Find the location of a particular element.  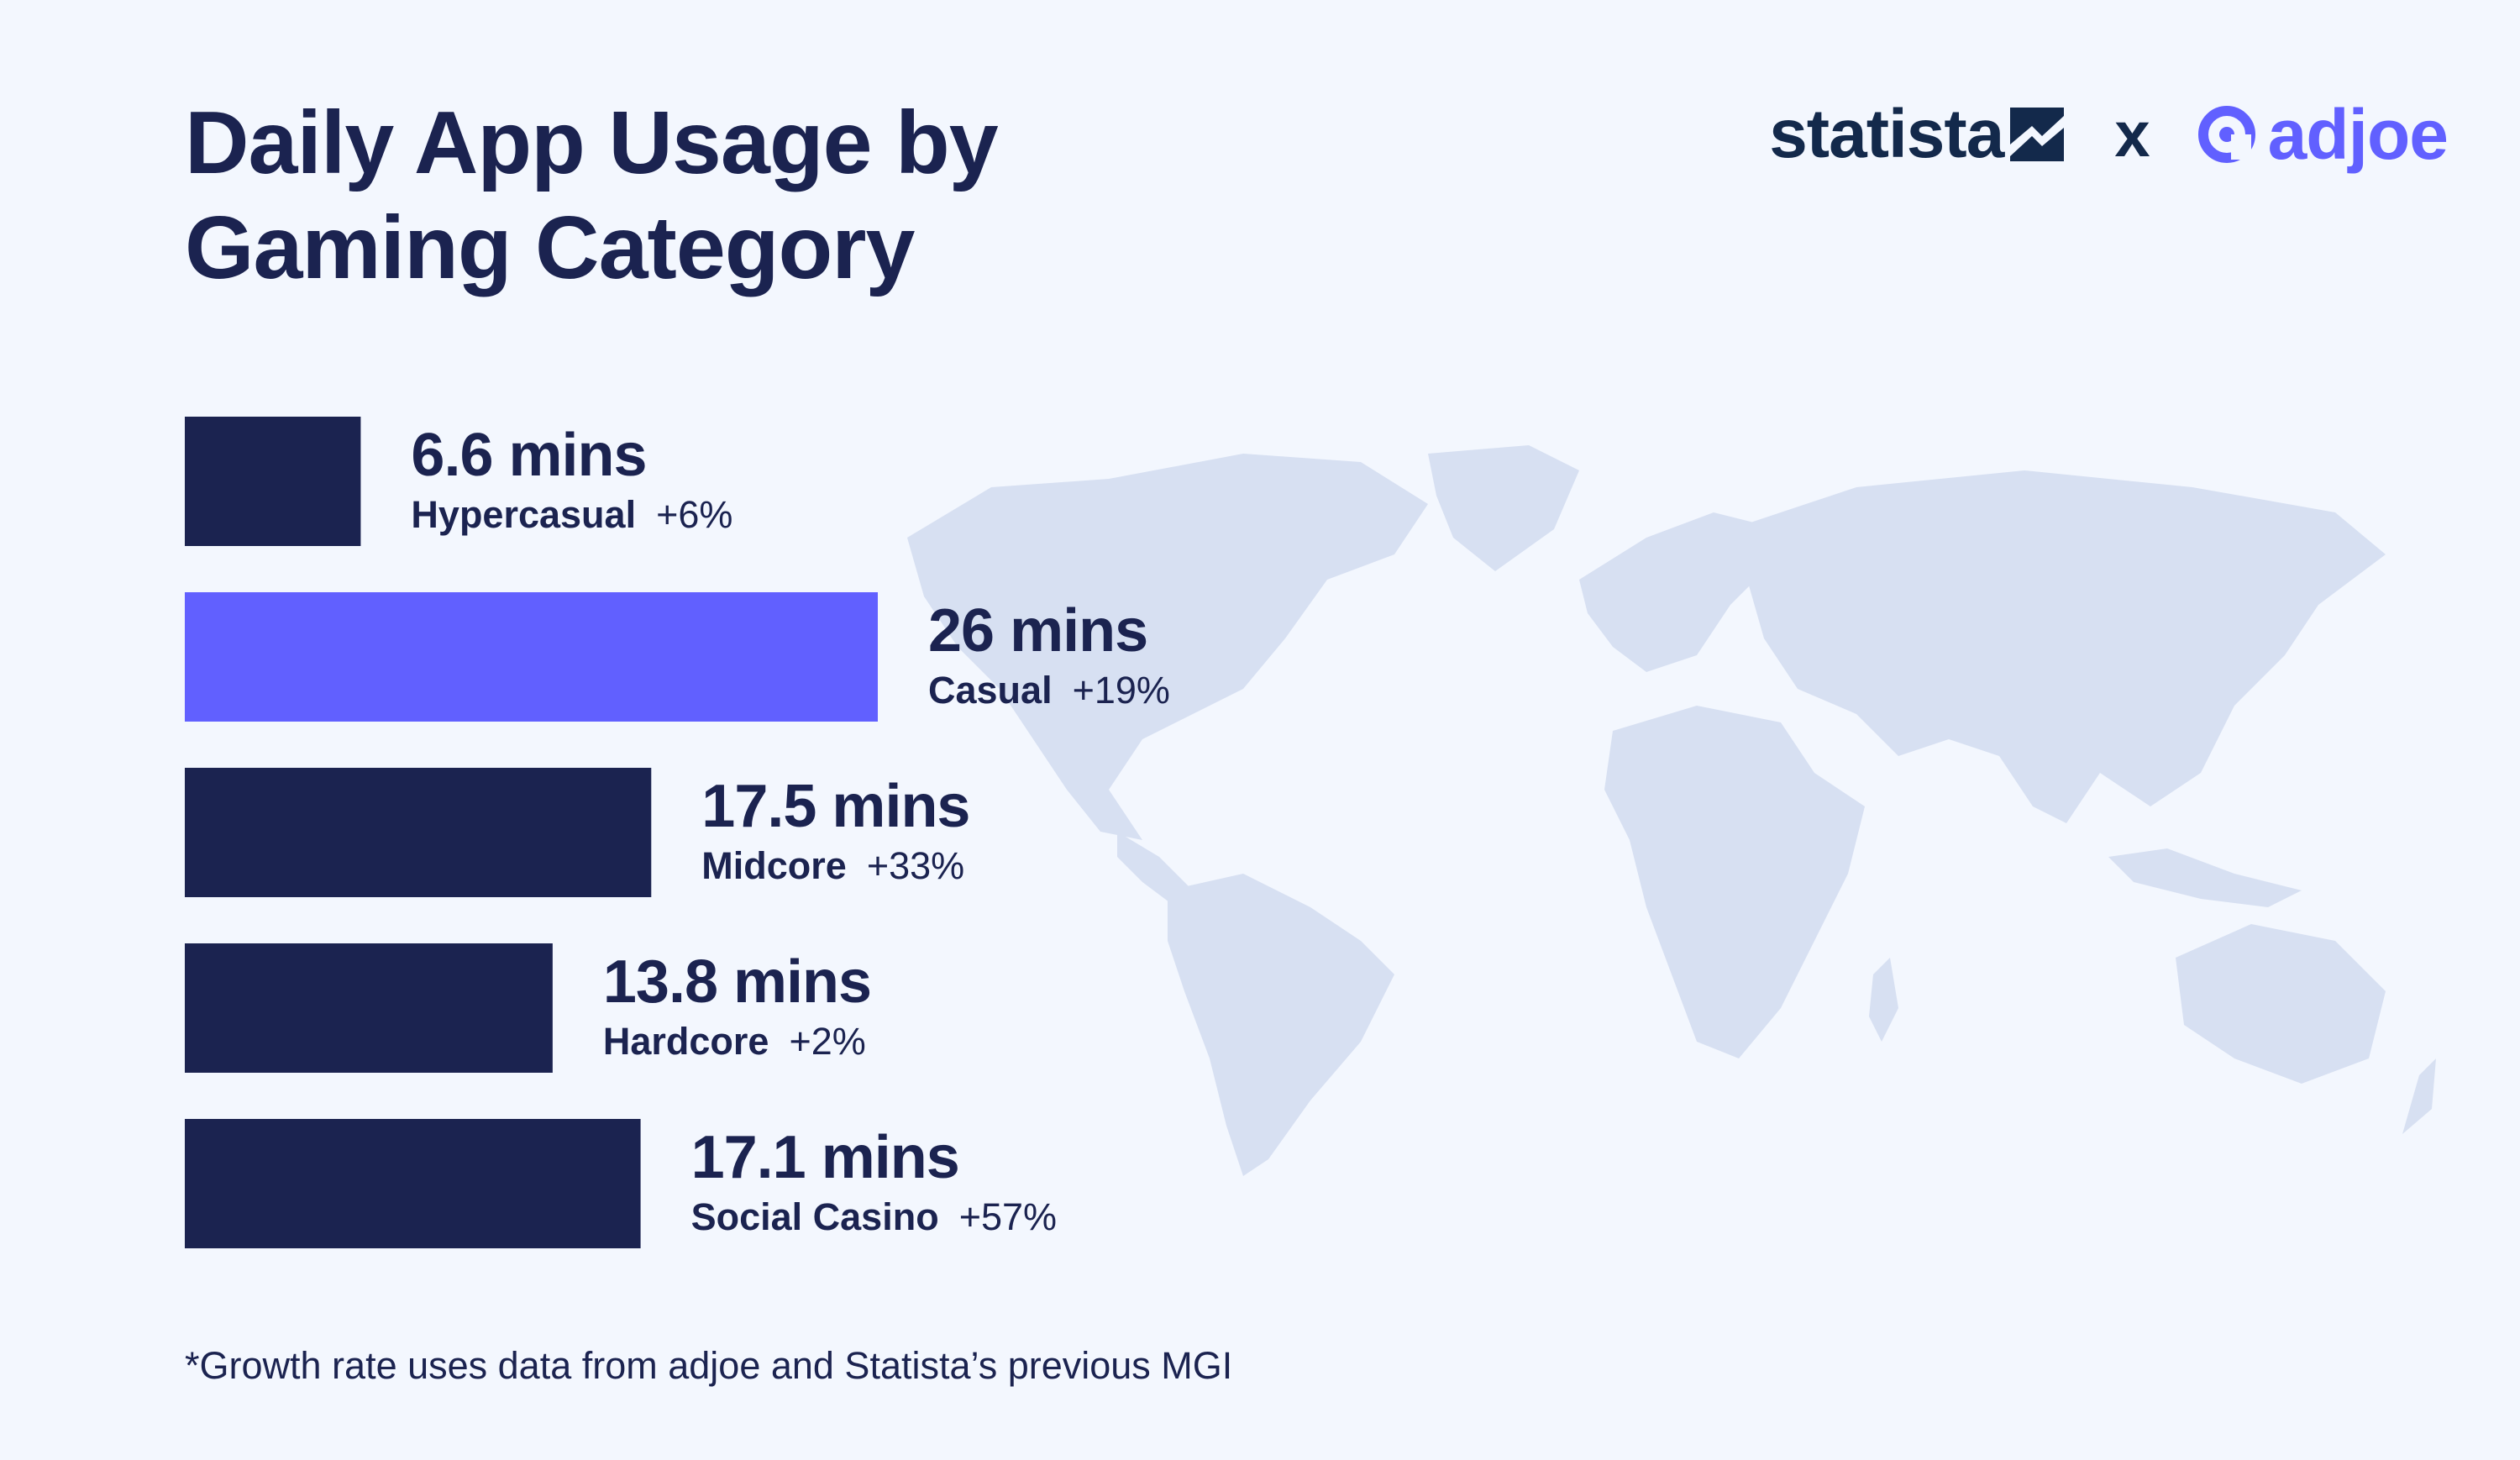

adjoe-logo-text: adjoe is located at coordinates (2358, 134).